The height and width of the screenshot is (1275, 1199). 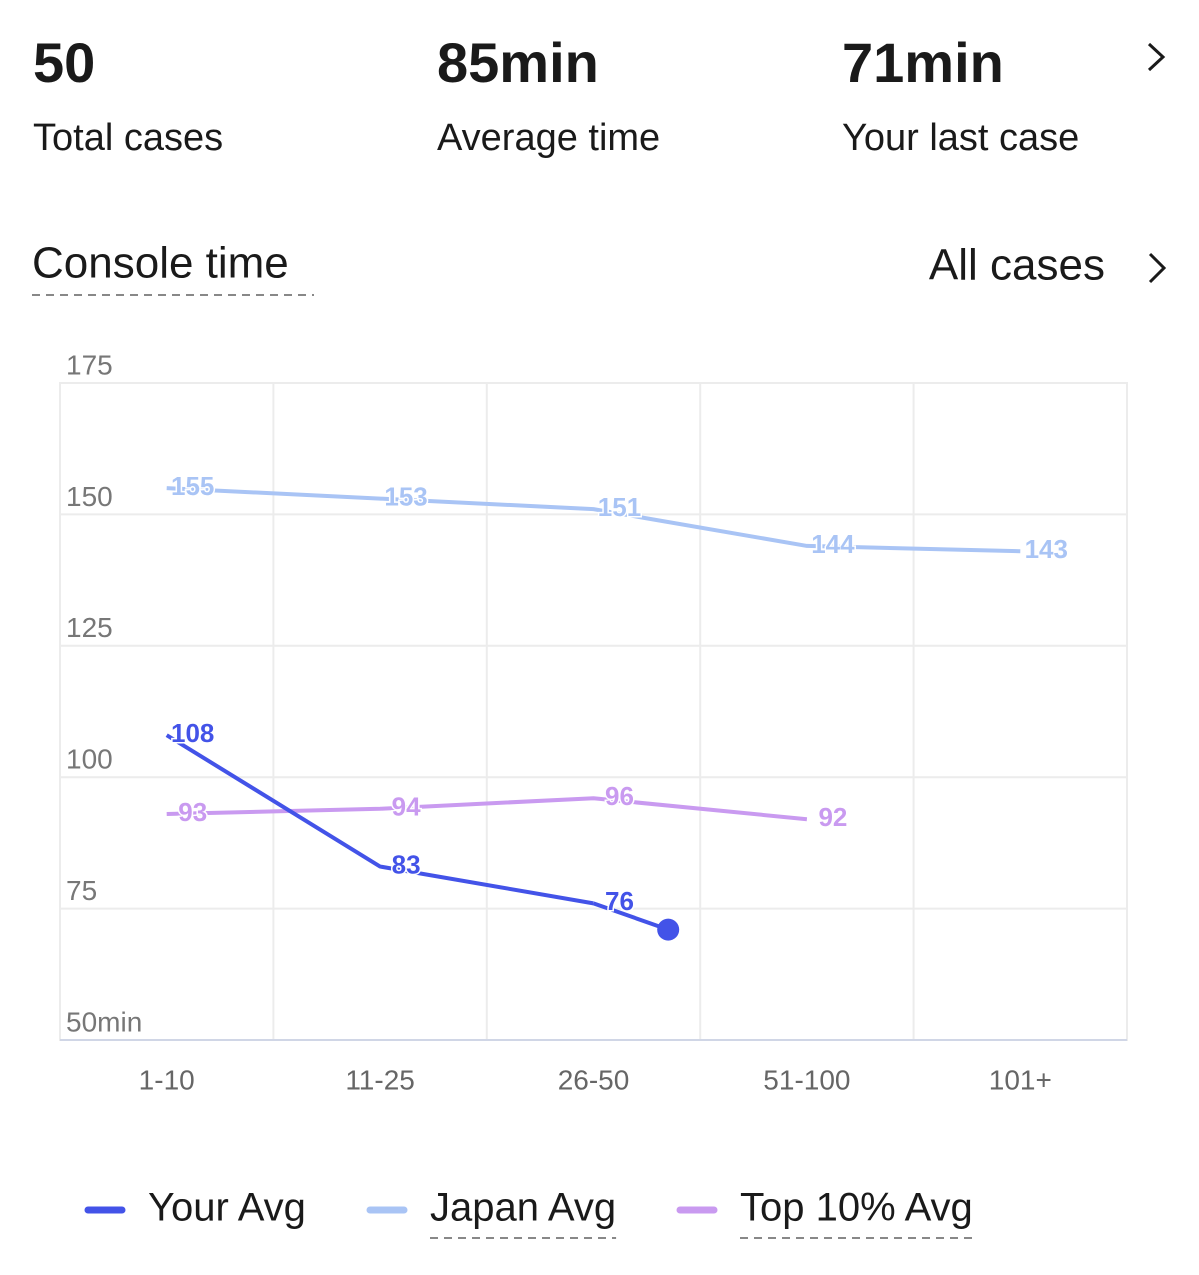 What do you see at coordinates (668, 929) in the screenshot?
I see `last-case-dot` at bounding box center [668, 929].